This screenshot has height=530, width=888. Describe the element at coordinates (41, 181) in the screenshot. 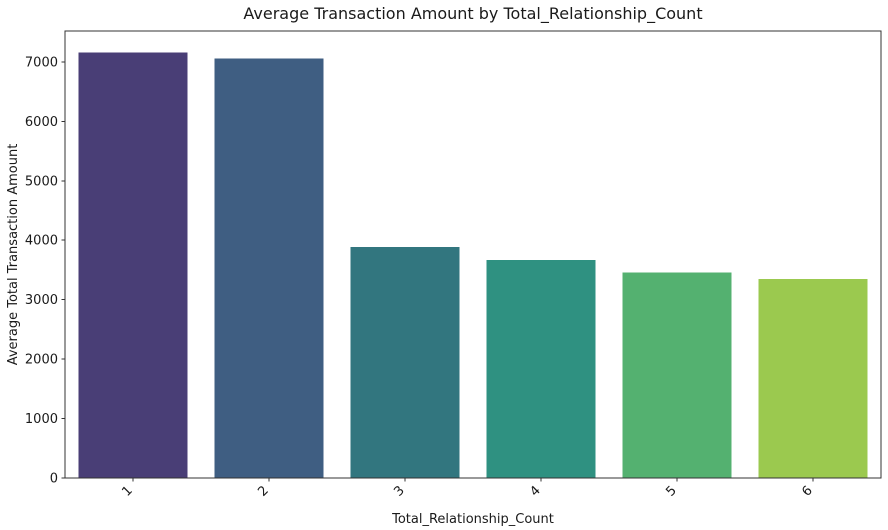

I see `y-tick-label: 5000` at that location.